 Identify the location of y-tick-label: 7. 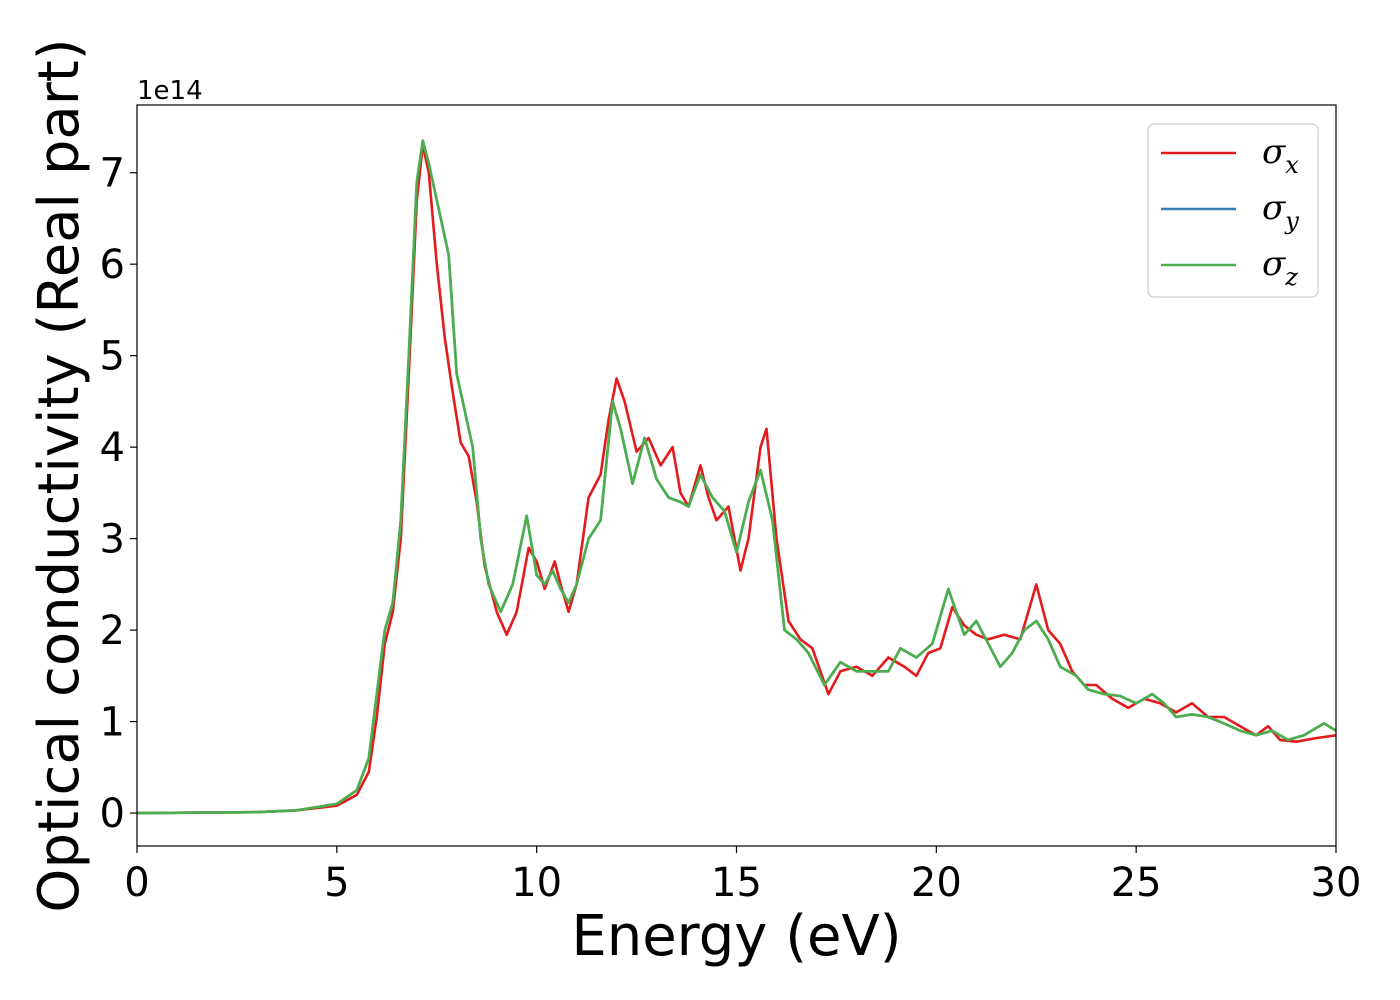
(112, 174).